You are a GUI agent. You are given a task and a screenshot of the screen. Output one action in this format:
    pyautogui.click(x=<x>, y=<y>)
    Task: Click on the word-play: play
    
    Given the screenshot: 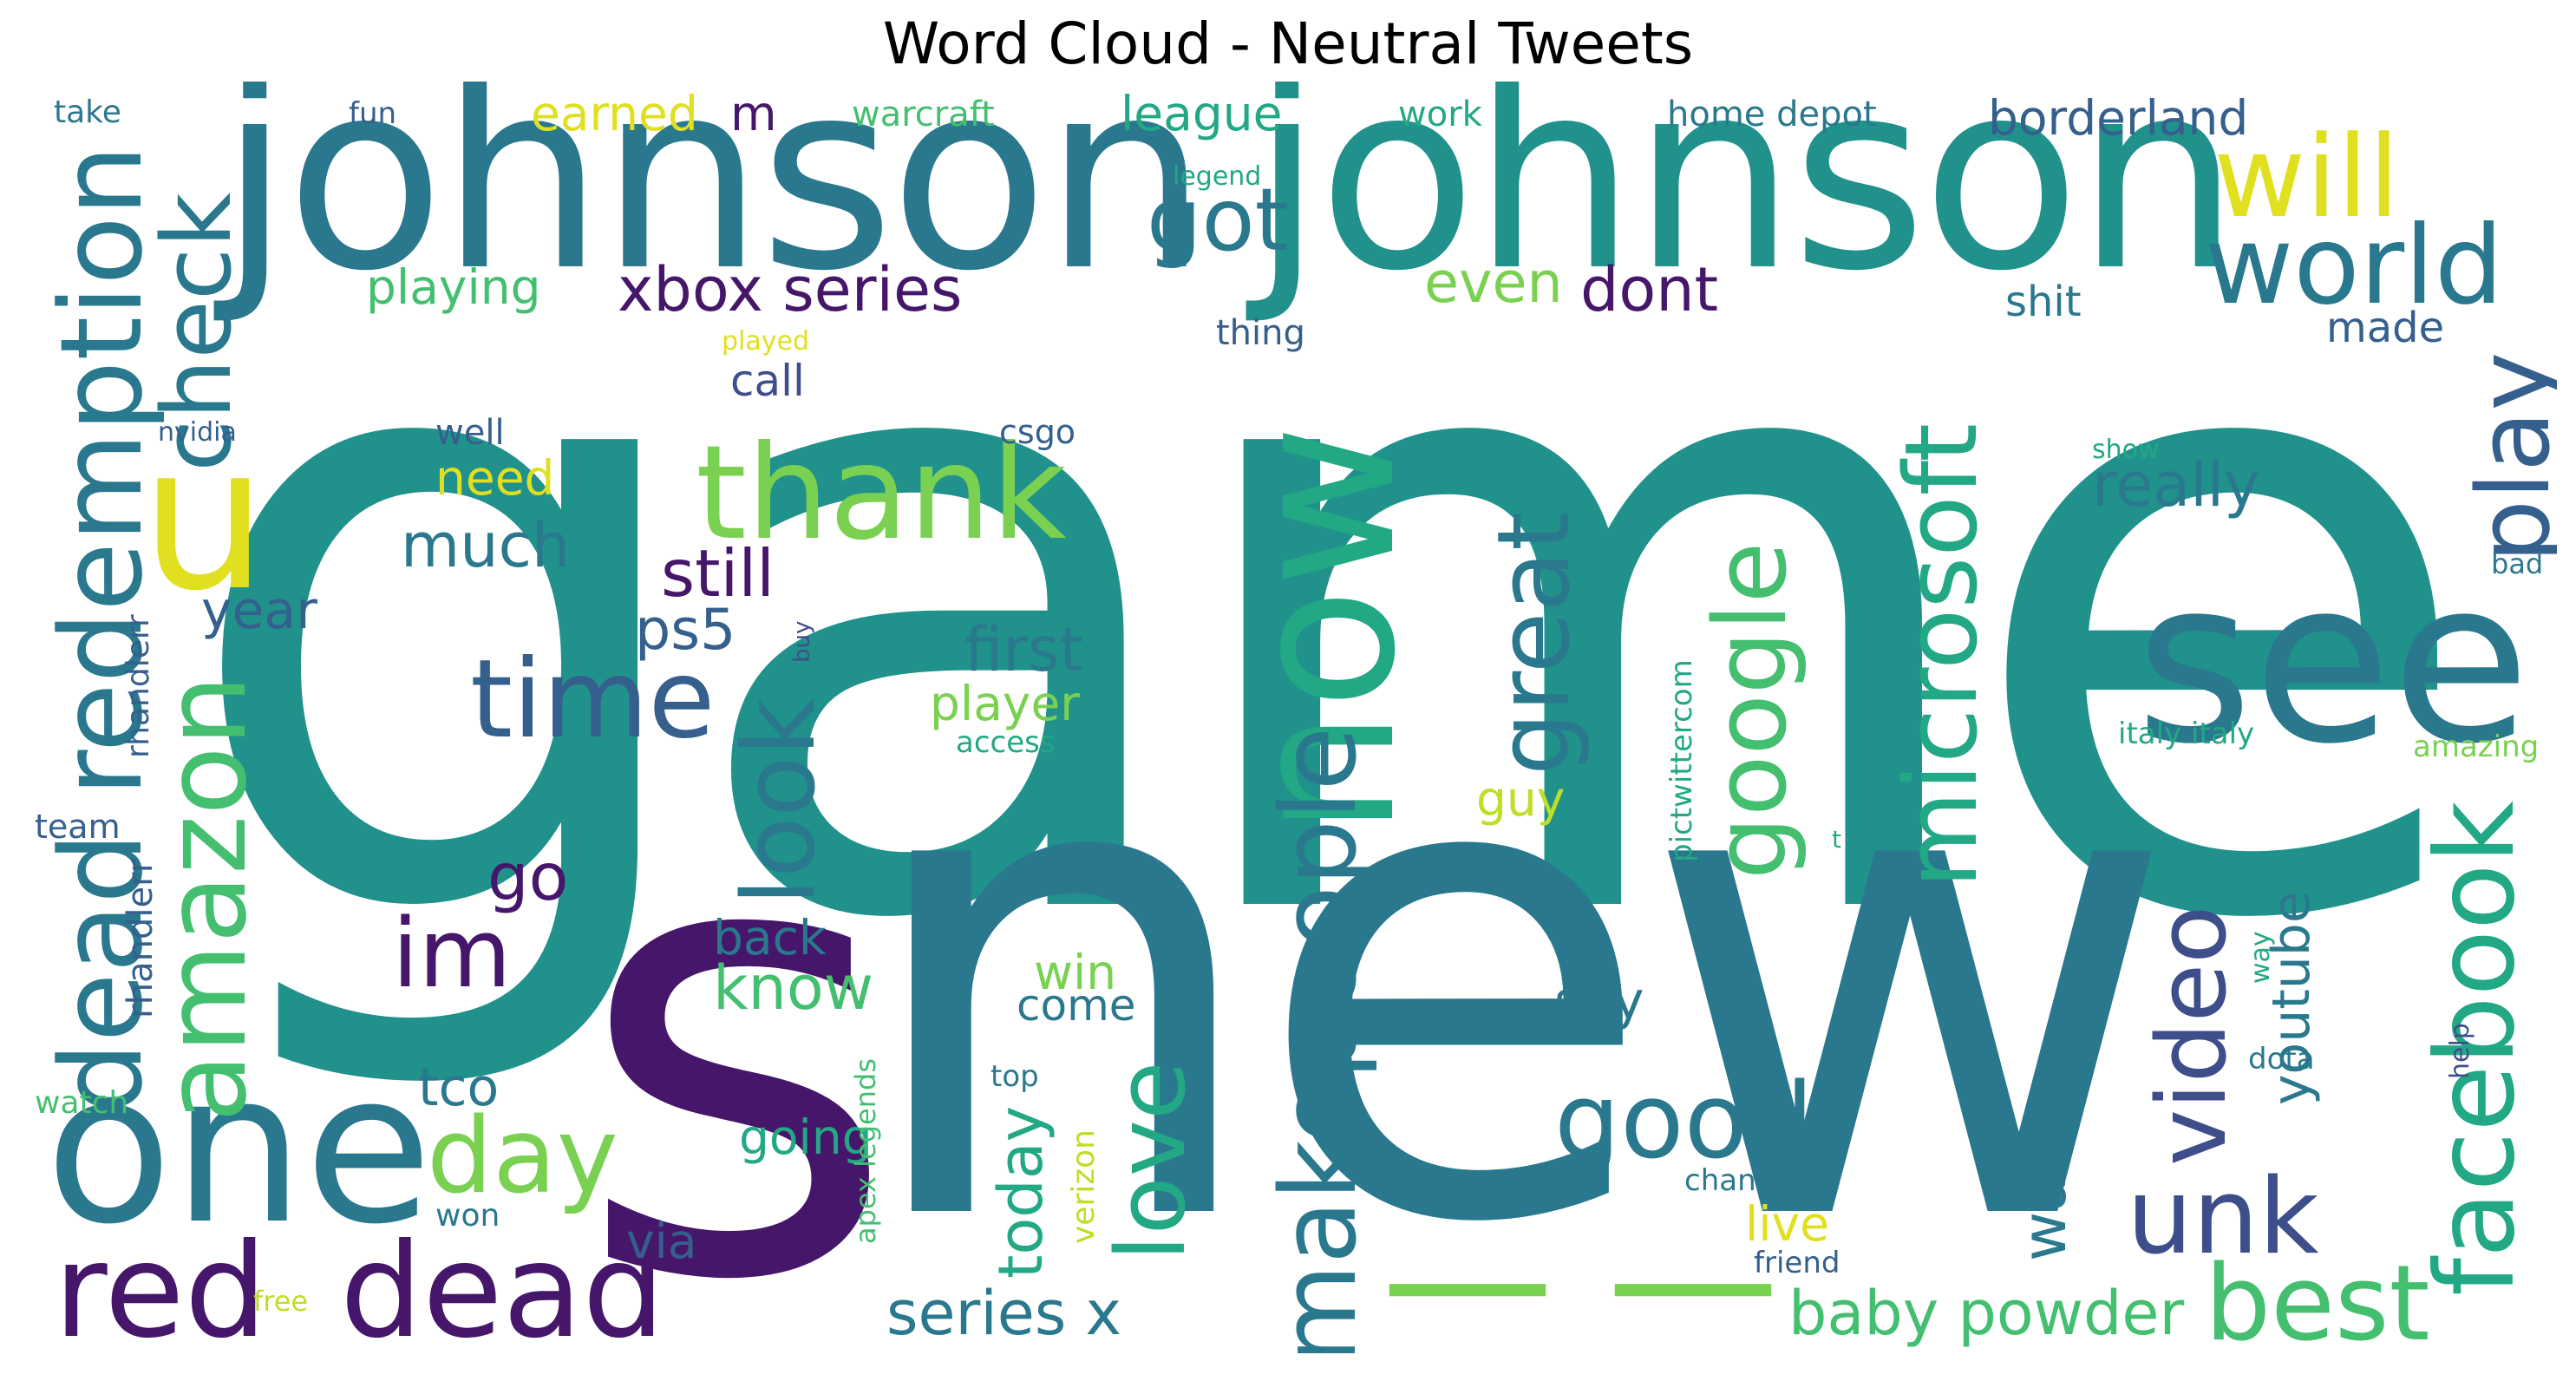 What is the action you would take?
    pyautogui.click(x=2506, y=457)
    